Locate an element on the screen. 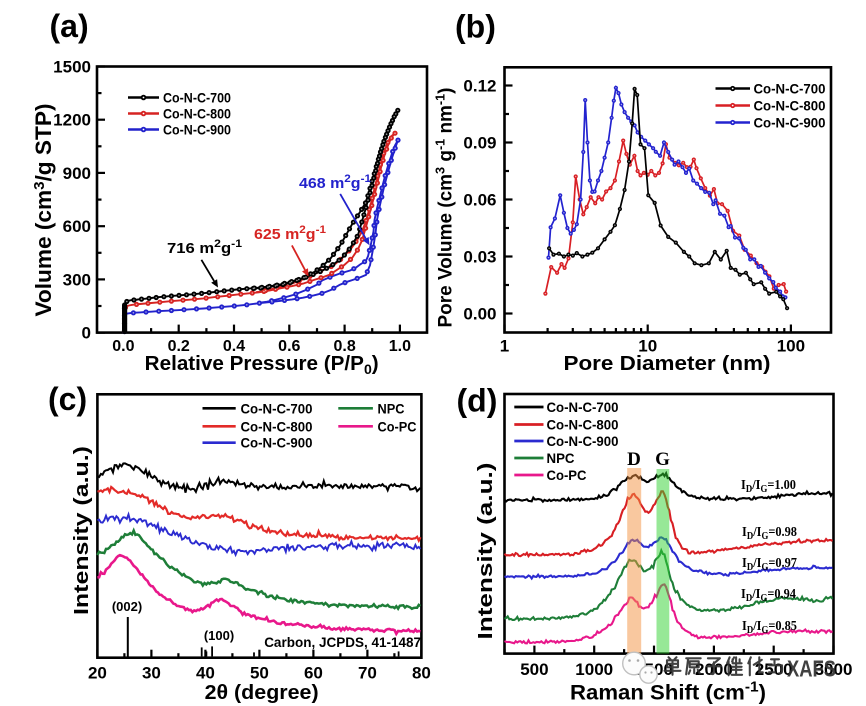 This screenshot has width=866, height=706. svg-text: (c) is located at coordinates (67, 399).